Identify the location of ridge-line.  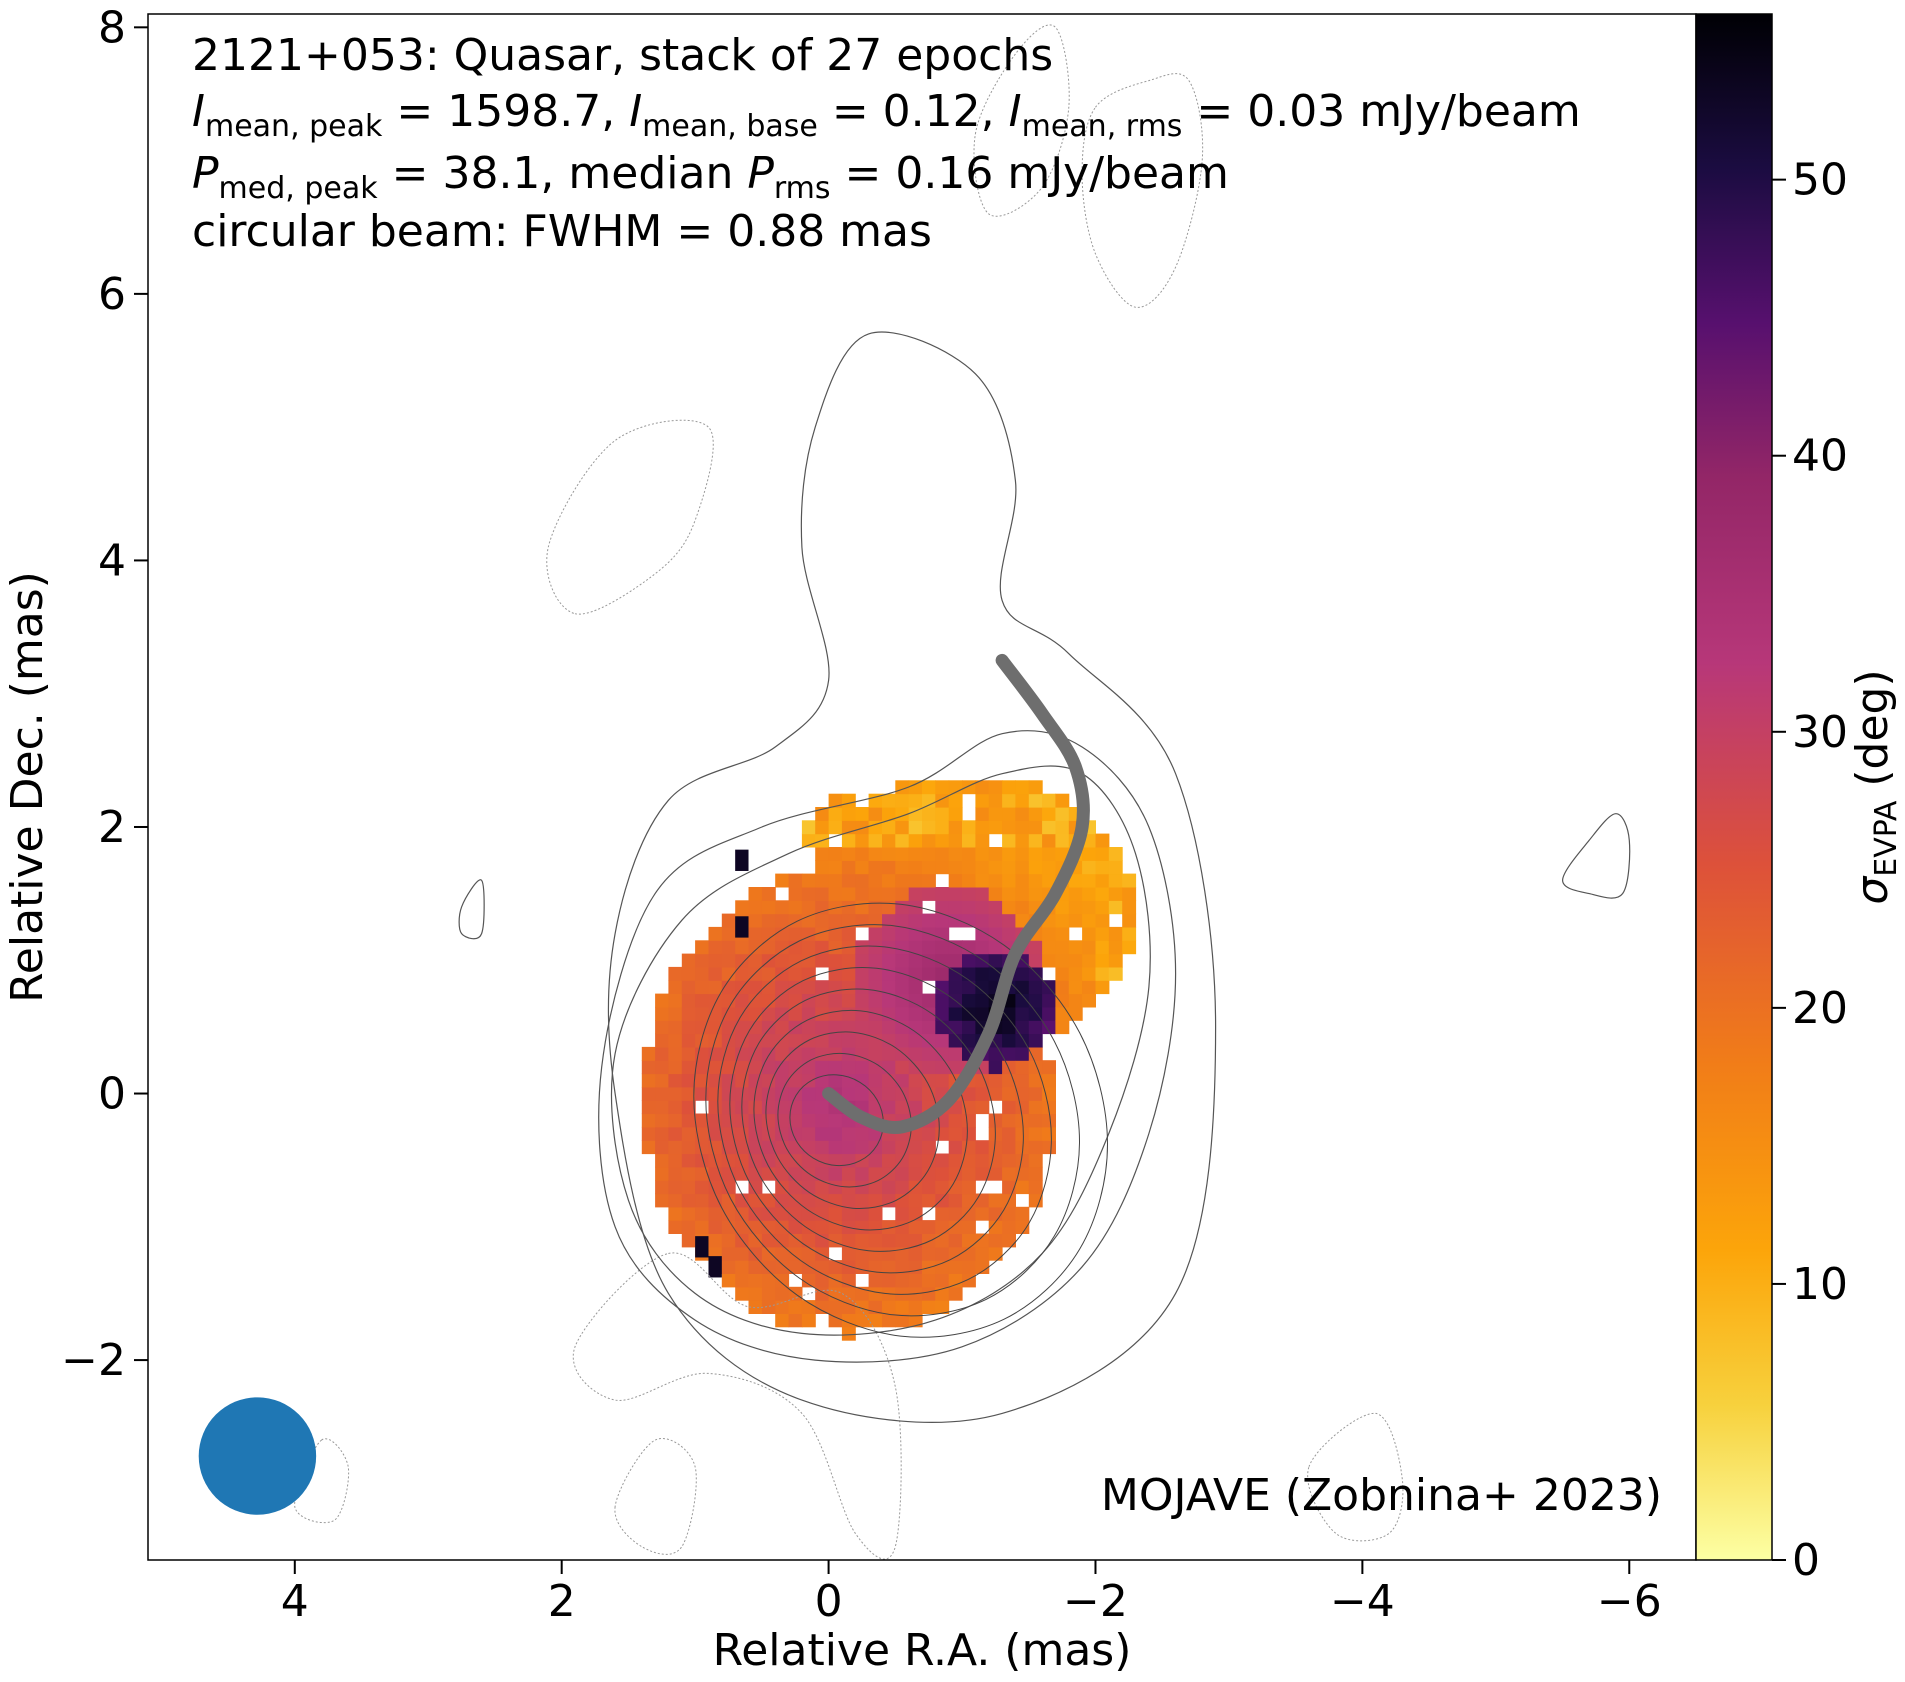
(956, 894).